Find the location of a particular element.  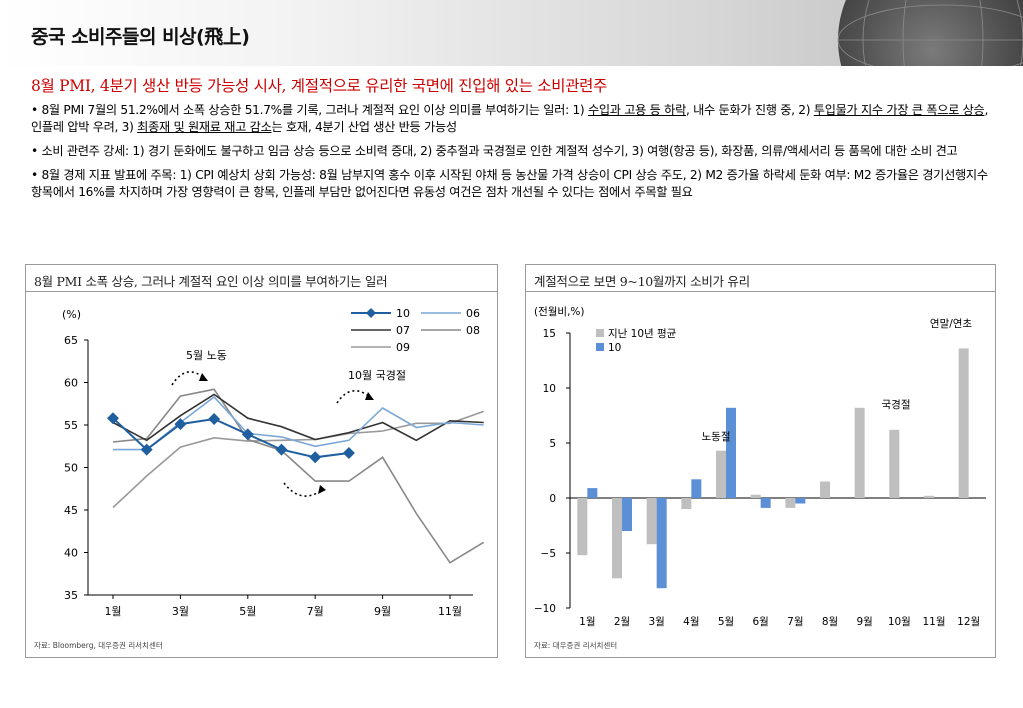

bullet-text: , 인플레 압박 우려, 3) is located at coordinates (510, 118).